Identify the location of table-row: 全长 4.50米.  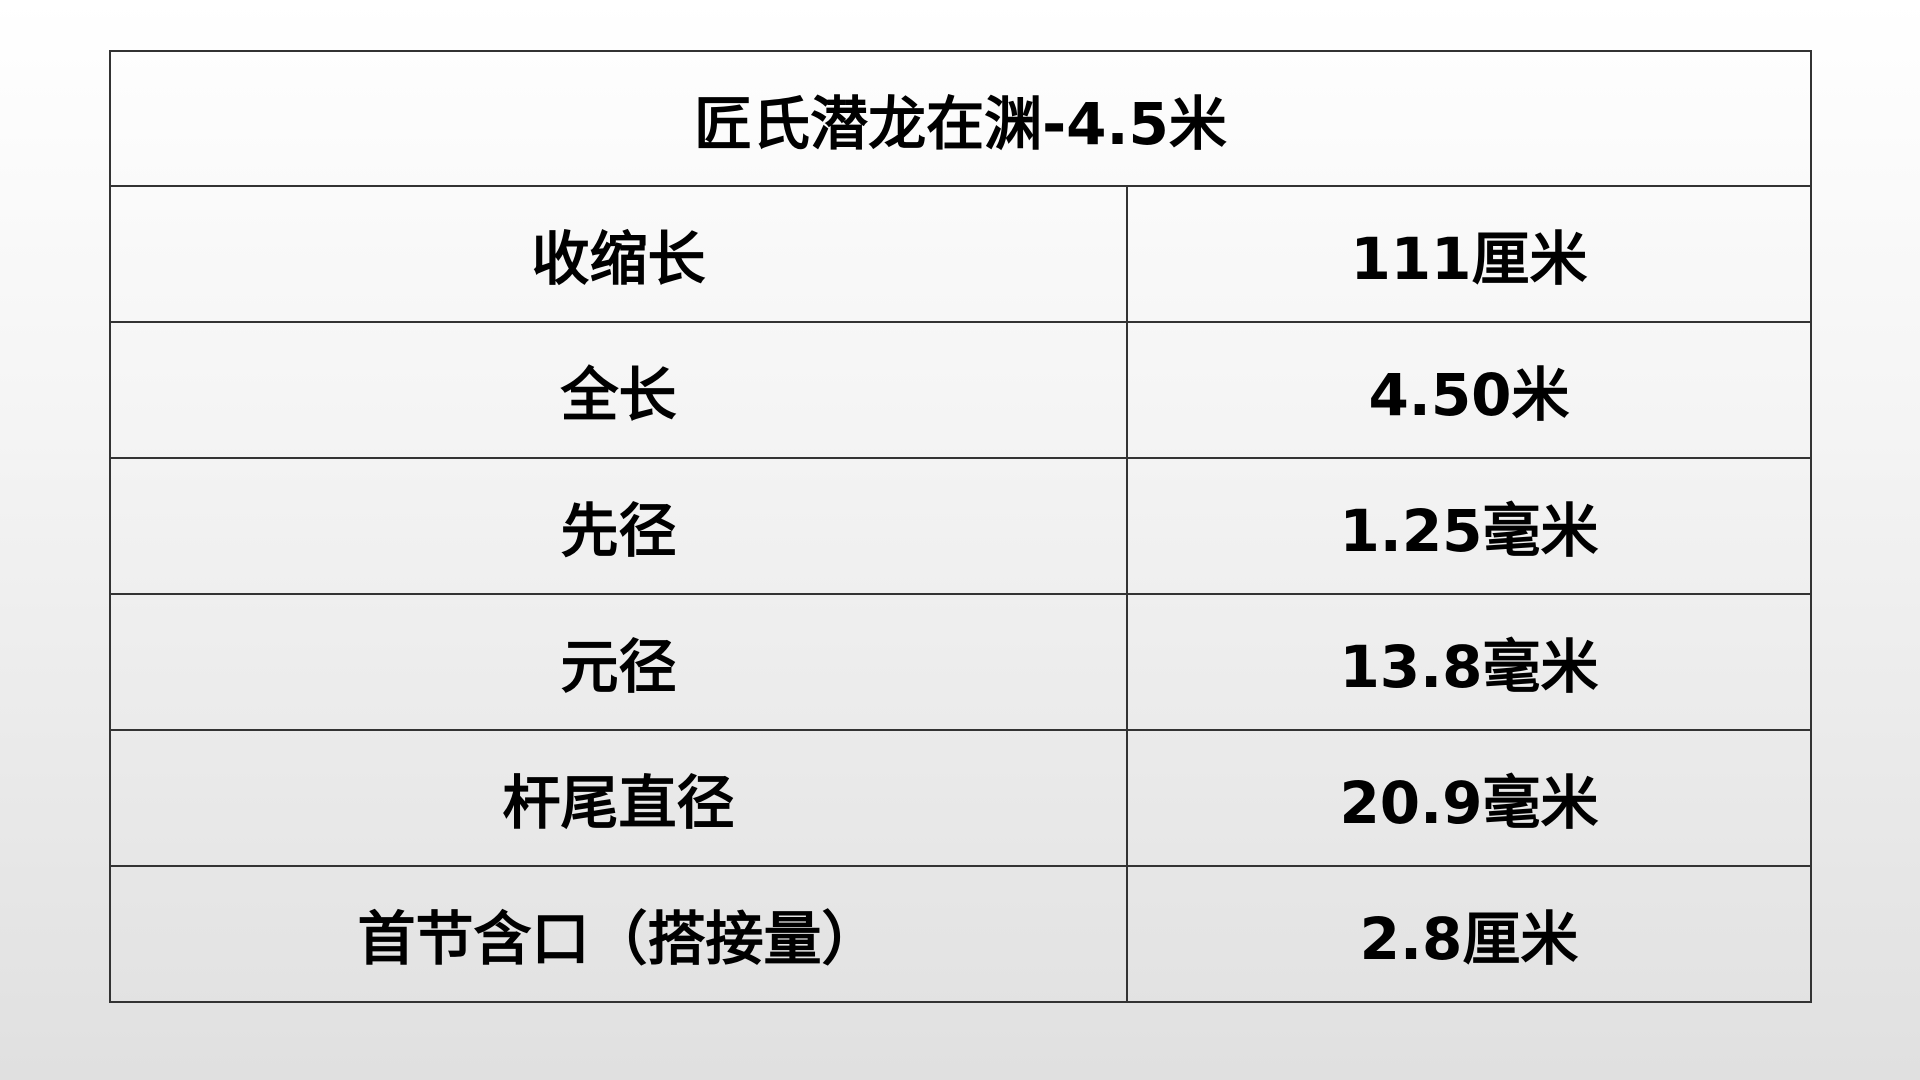
(960, 390).